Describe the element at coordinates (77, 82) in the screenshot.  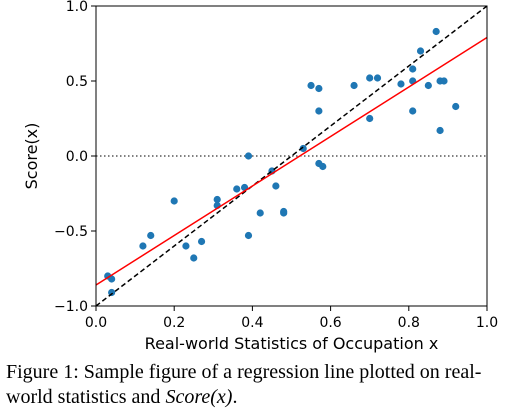
I see `y-tick-label: 0.5` at that location.